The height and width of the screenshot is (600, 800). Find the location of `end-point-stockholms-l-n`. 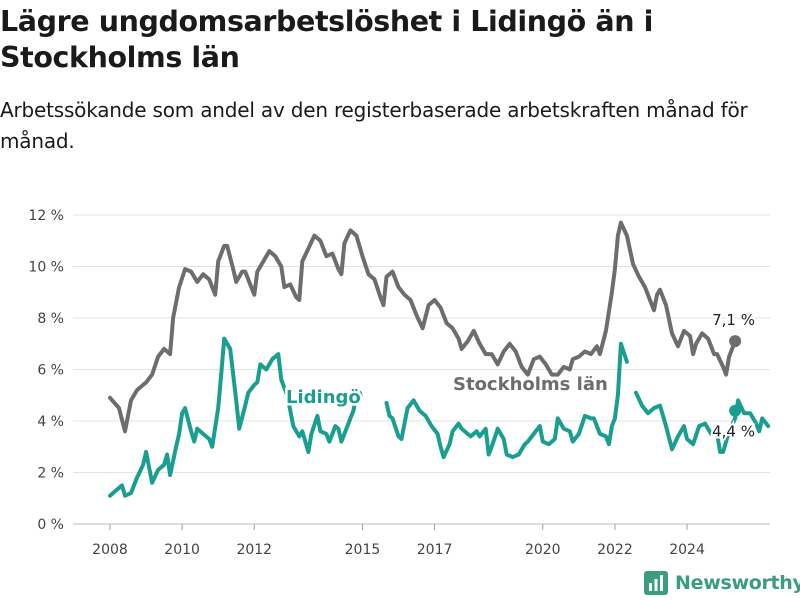

end-point-stockholms-l-n is located at coordinates (735, 341).